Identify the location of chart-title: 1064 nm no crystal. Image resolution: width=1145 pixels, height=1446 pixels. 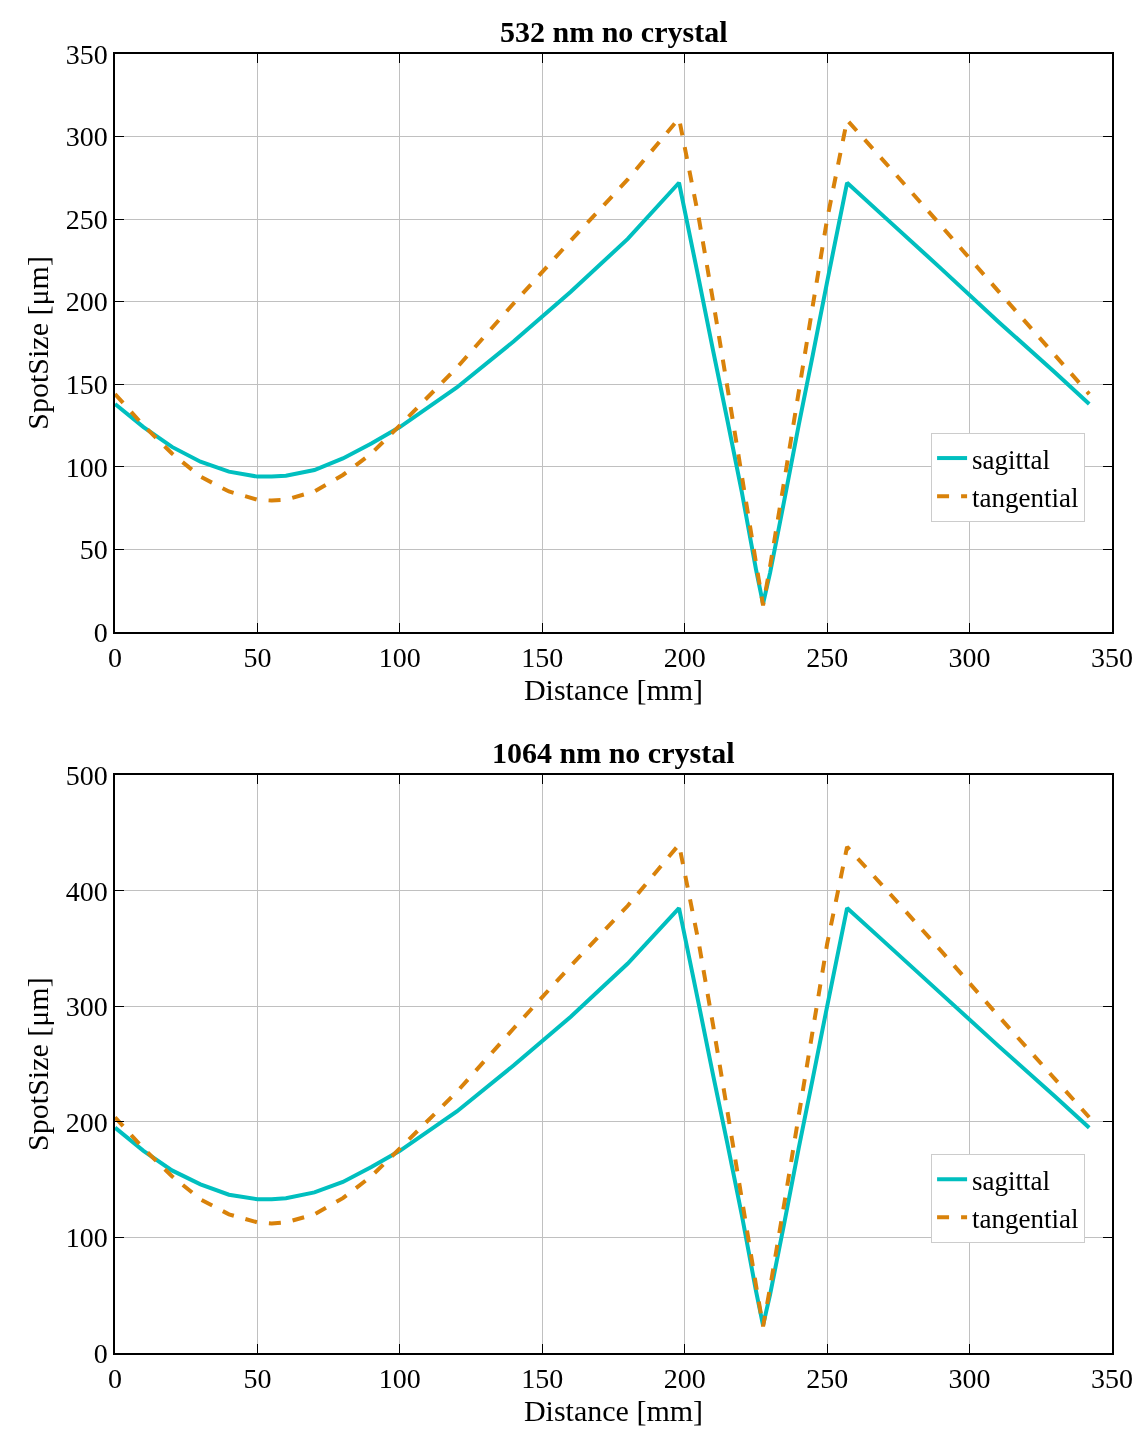
(613, 752).